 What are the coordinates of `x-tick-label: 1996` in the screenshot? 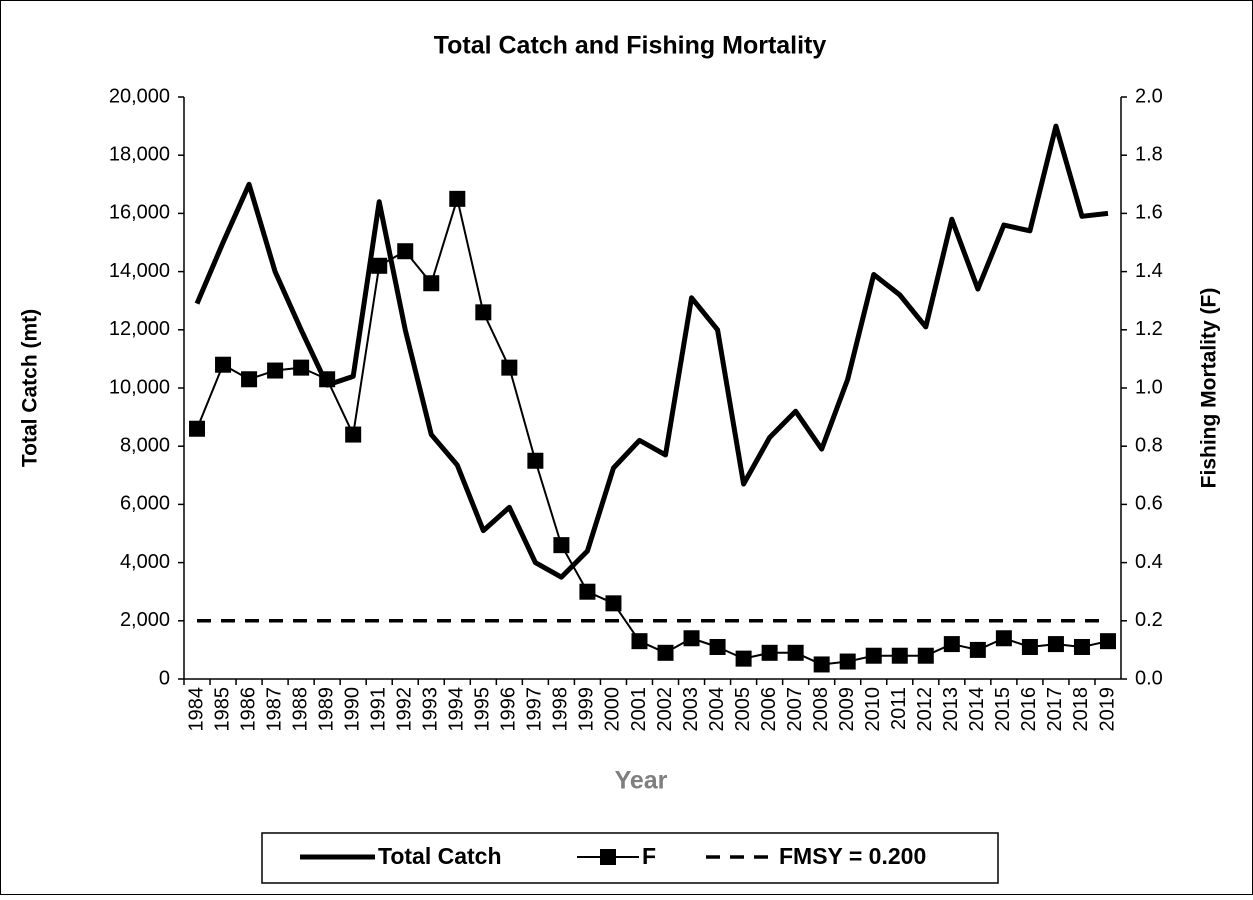 It's located at (509, 709).